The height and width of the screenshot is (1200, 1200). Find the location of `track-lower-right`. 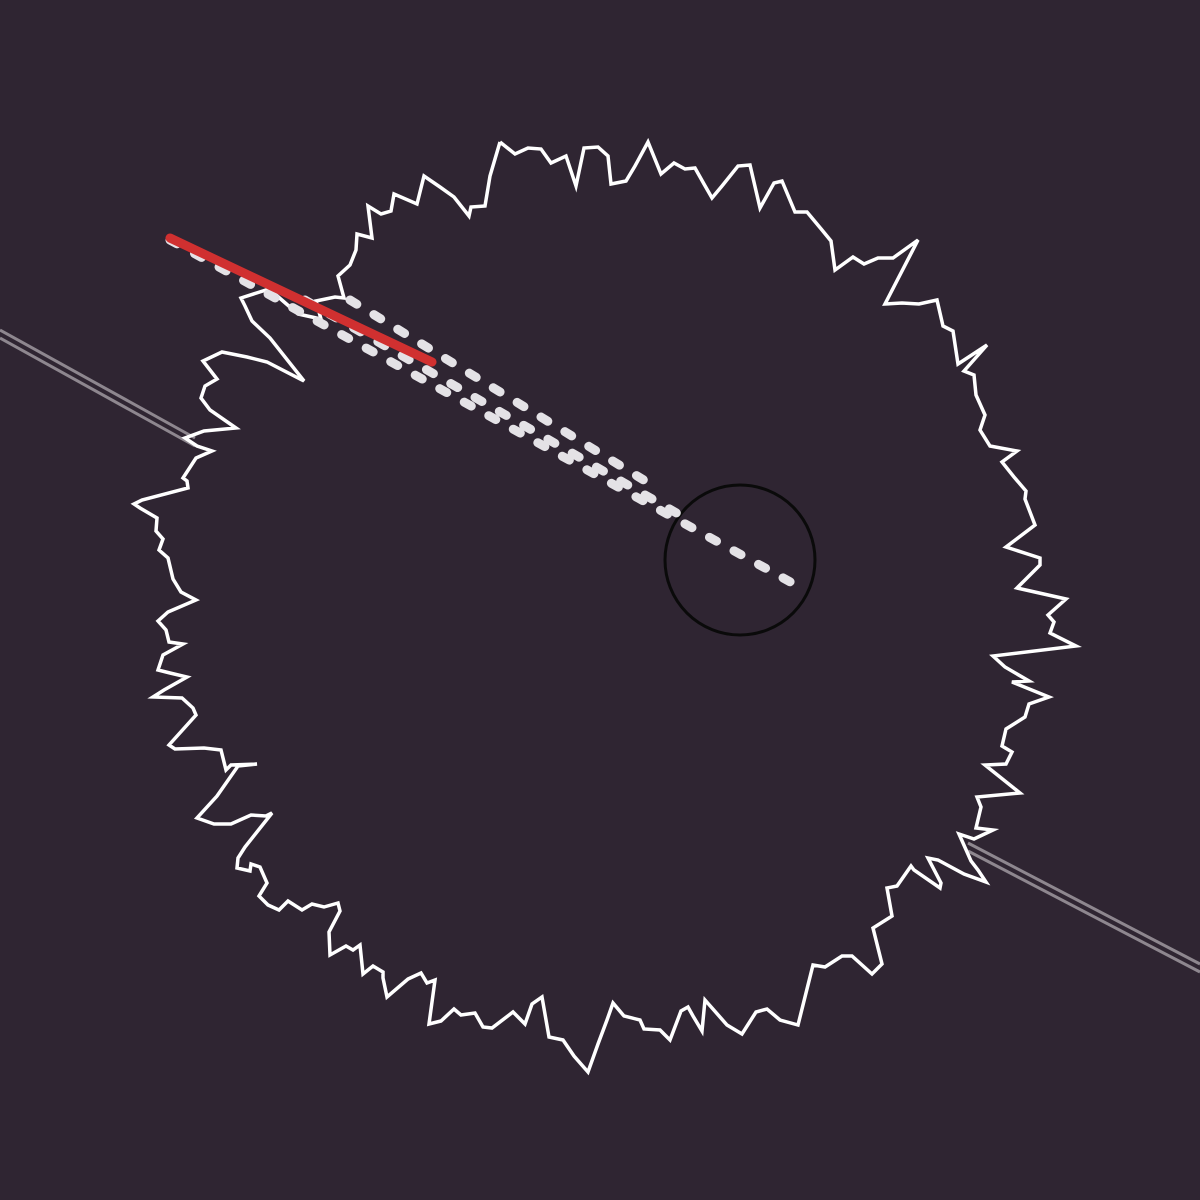

track-lower-right is located at coordinates (1083, 907).